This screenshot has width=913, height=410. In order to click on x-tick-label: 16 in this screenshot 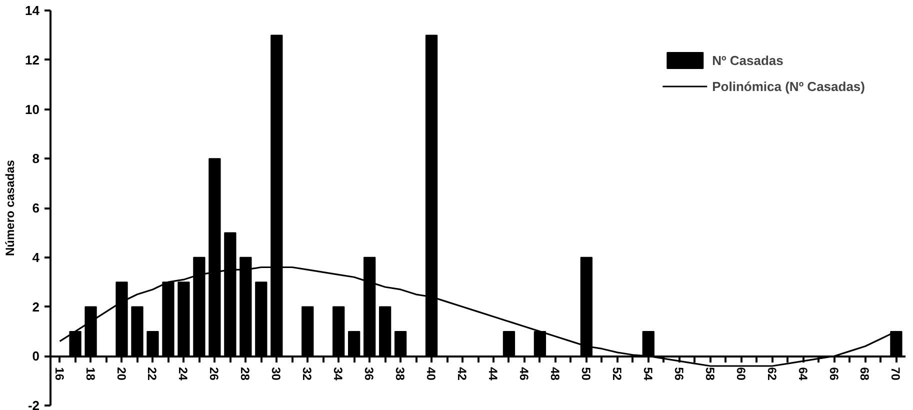, I will do `click(59, 374)`.